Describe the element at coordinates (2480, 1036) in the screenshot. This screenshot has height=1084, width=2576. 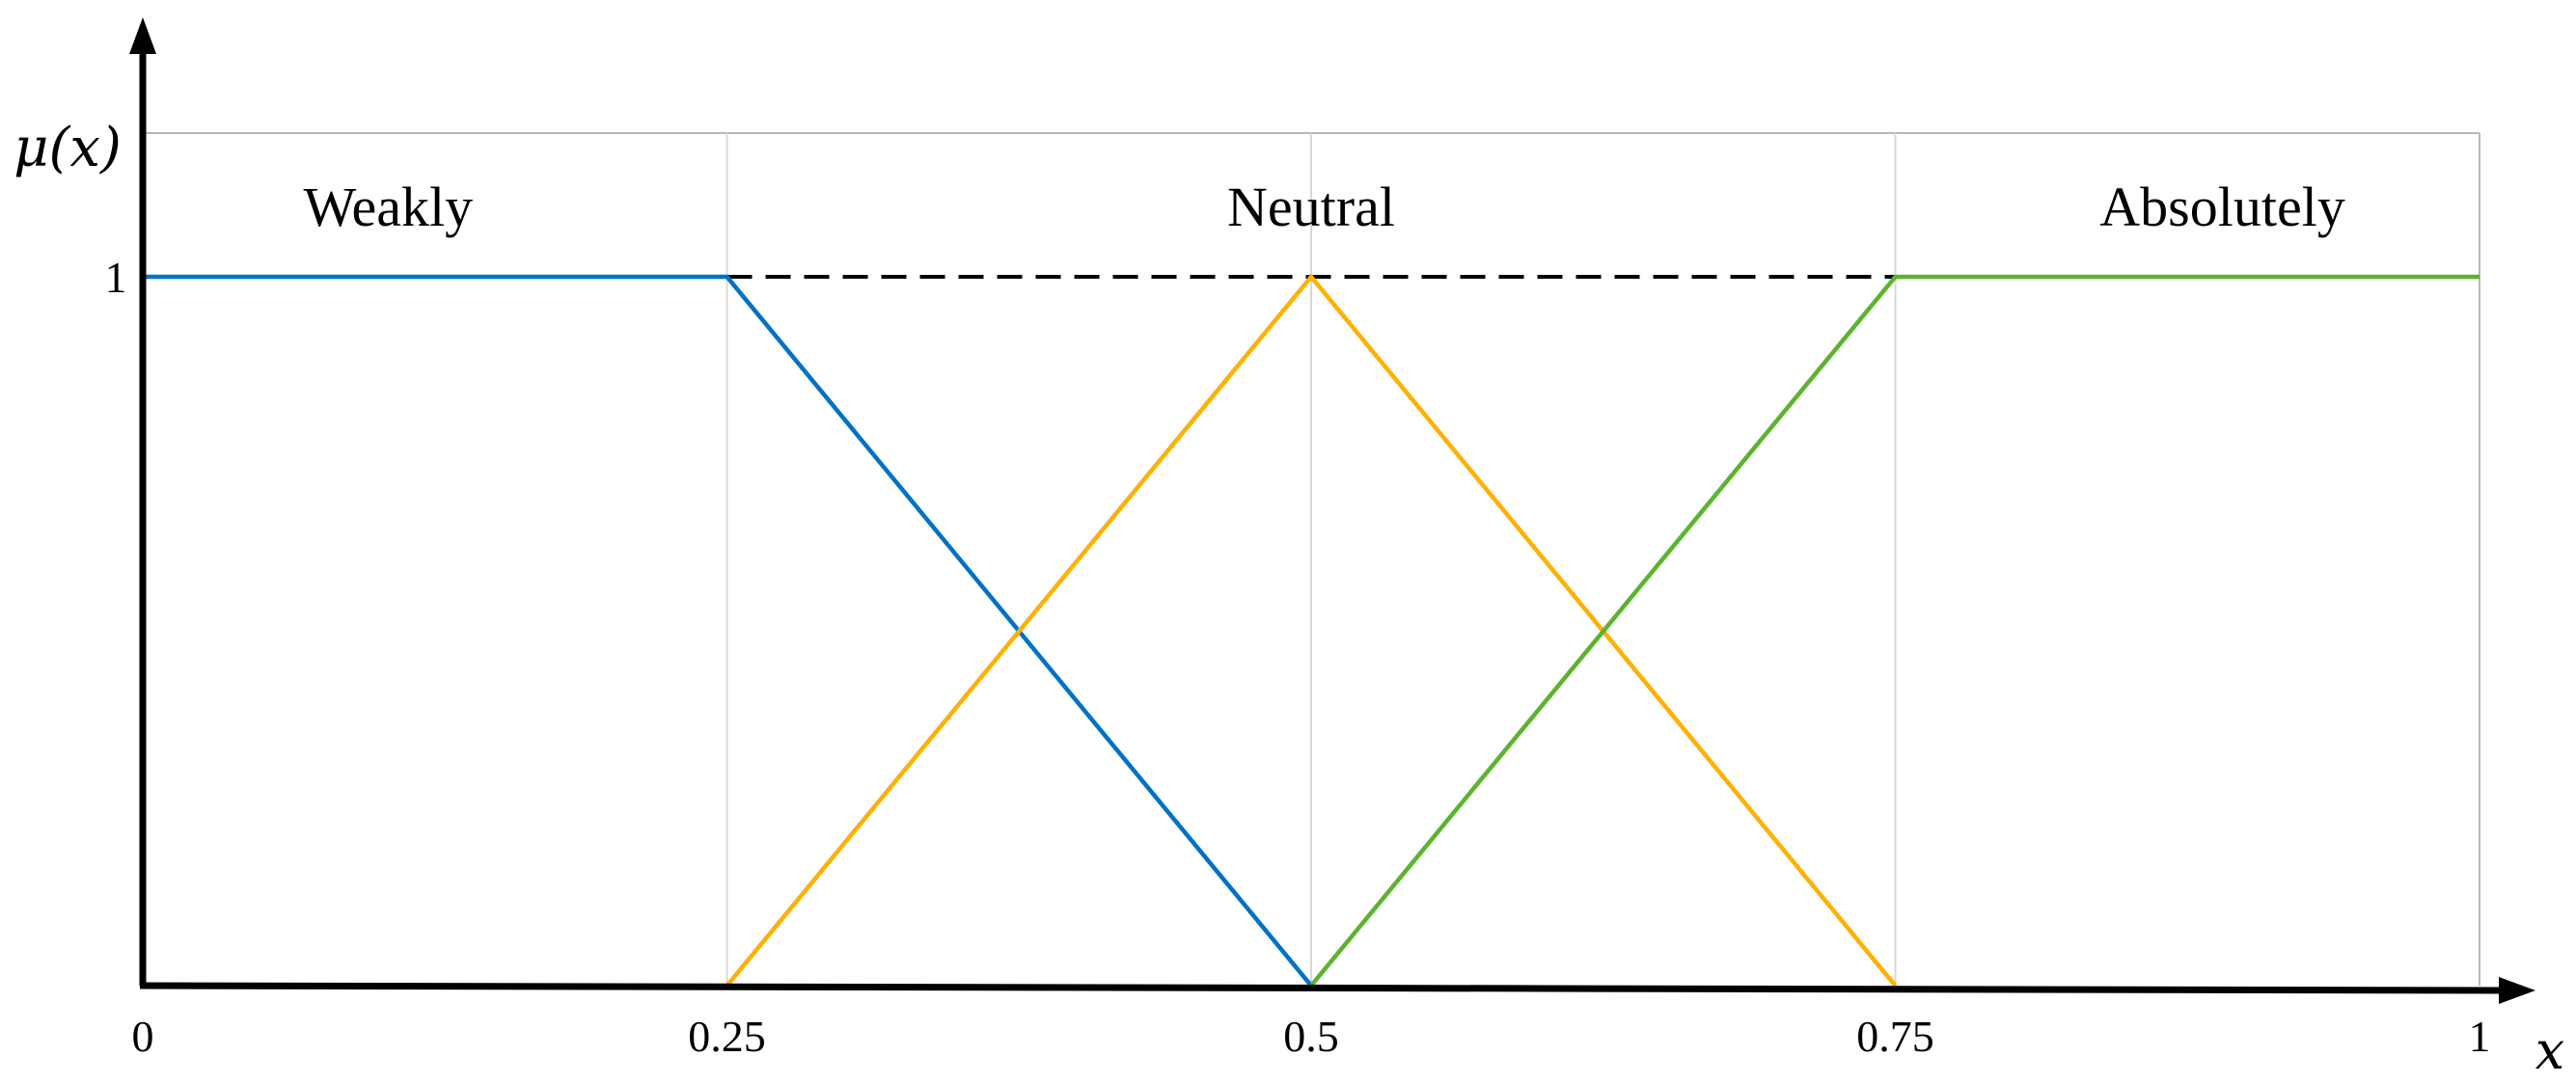
I see `x-tick-label: 1` at that location.